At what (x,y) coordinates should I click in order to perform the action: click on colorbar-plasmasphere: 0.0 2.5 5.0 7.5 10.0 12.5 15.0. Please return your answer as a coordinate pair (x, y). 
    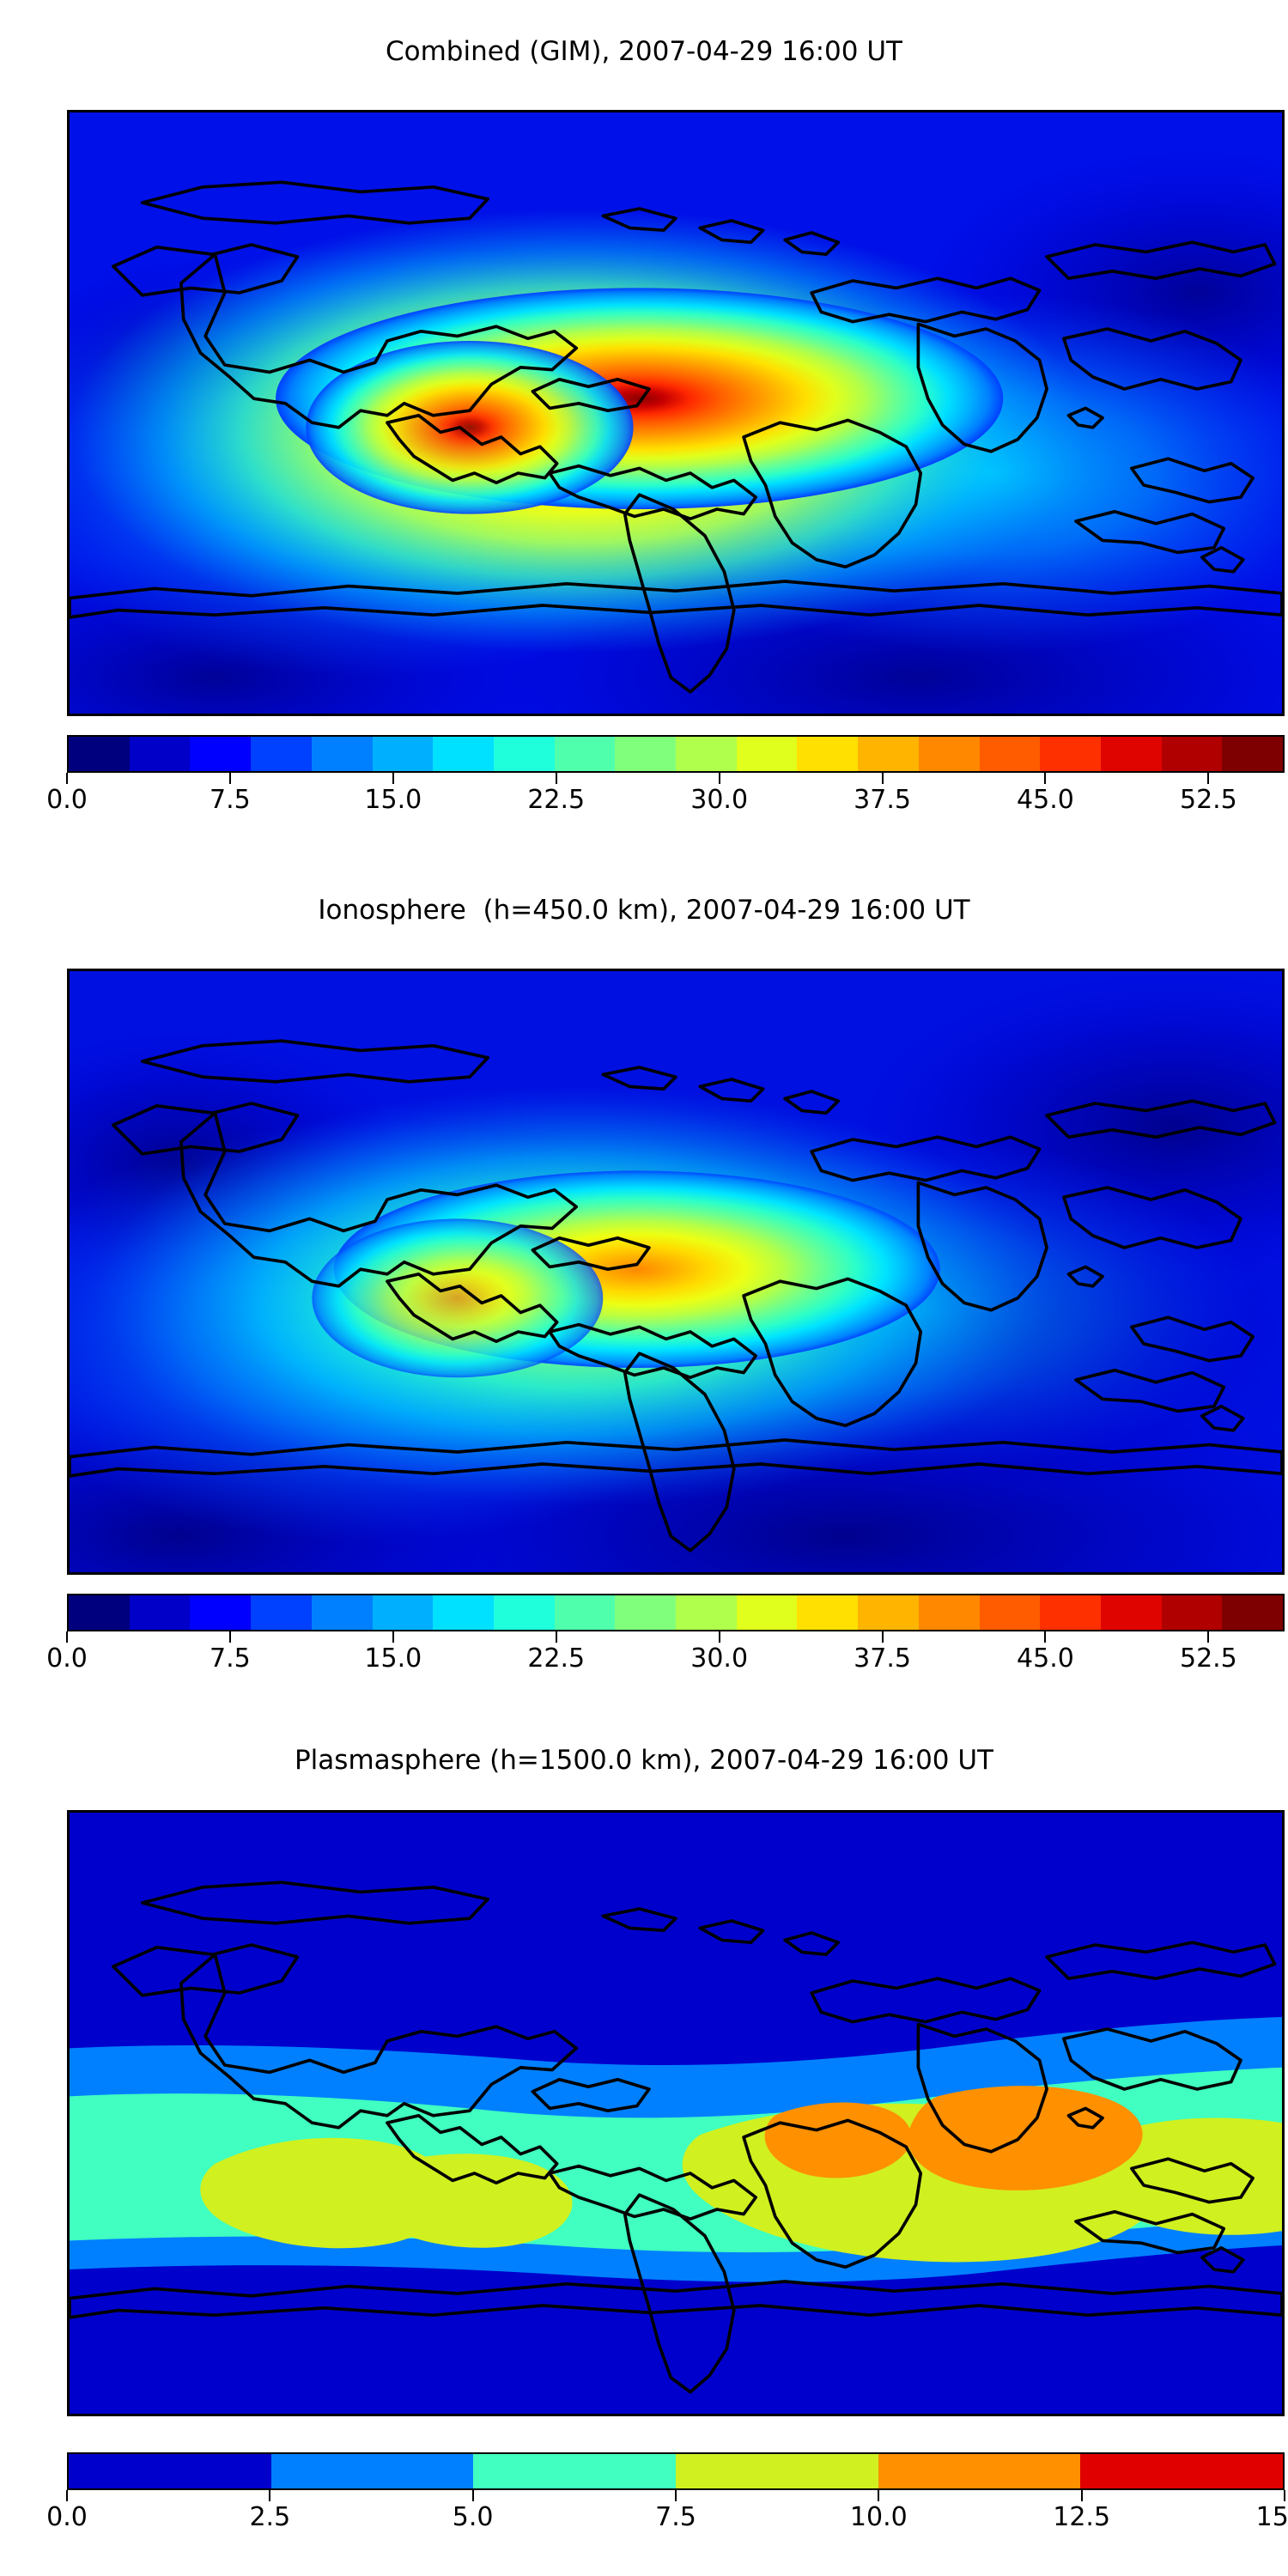
    Looking at the image, I should click on (667, 2500).